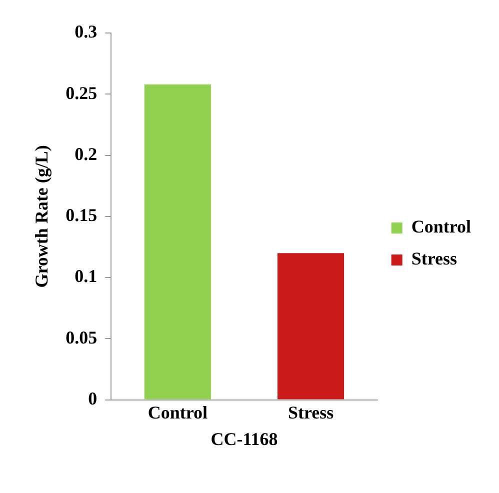 The height and width of the screenshot is (493, 499). Describe the element at coordinates (86, 154) in the screenshot. I see `y-tick-label: 0.2` at that location.